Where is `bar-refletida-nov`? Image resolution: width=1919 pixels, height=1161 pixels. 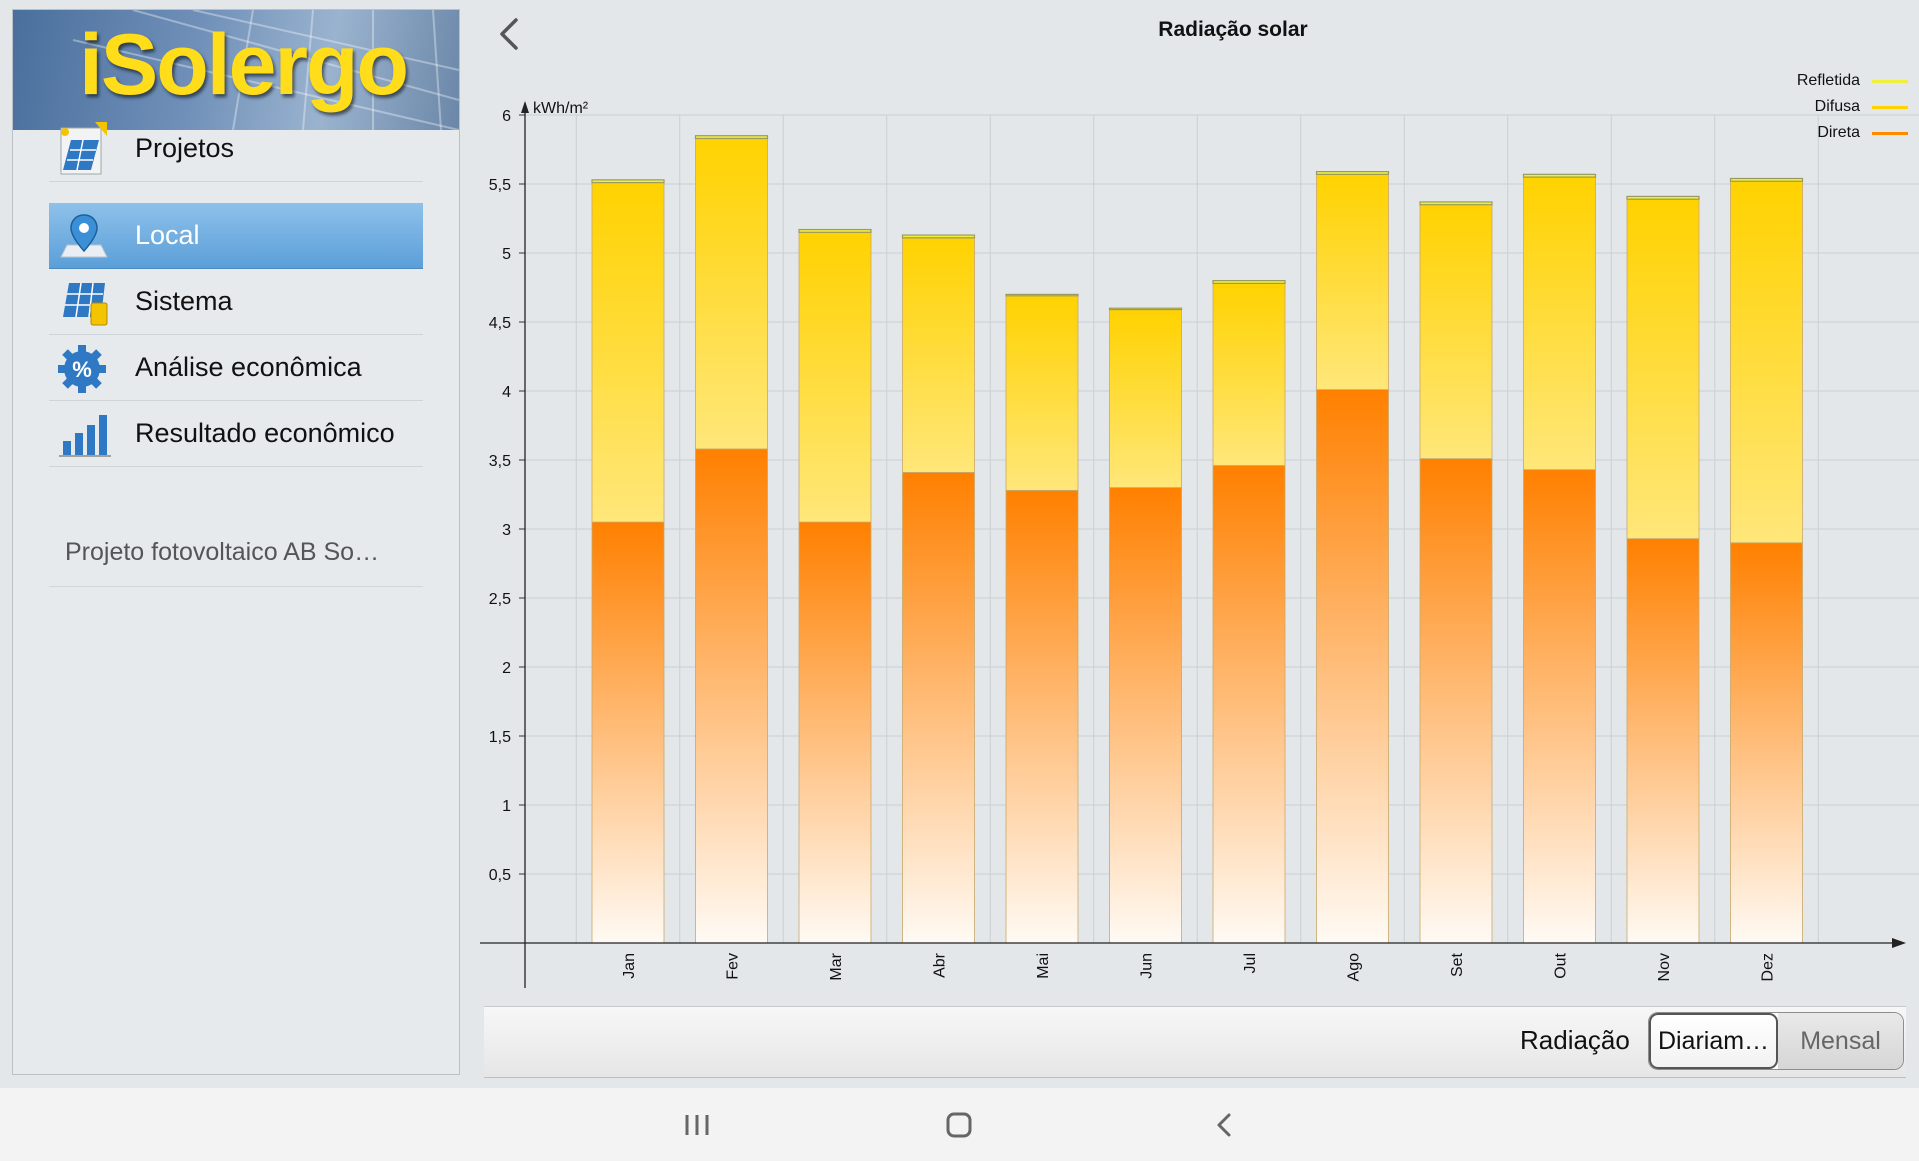 bar-refletida-nov is located at coordinates (1663, 197).